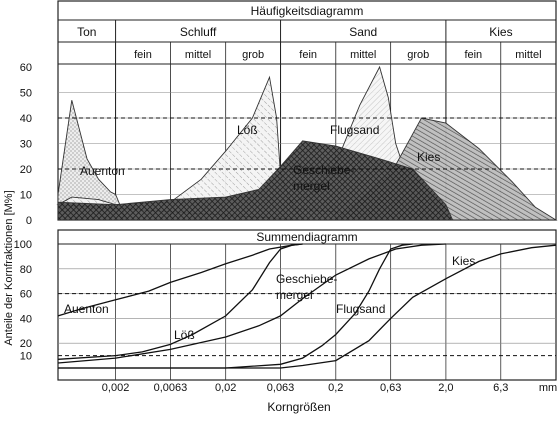 The height and width of the screenshot is (421, 560). What do you see at coordinates (26, 94) in the screenshot?
I see `y-tick-label: 50` at bounding box center [26, 94].